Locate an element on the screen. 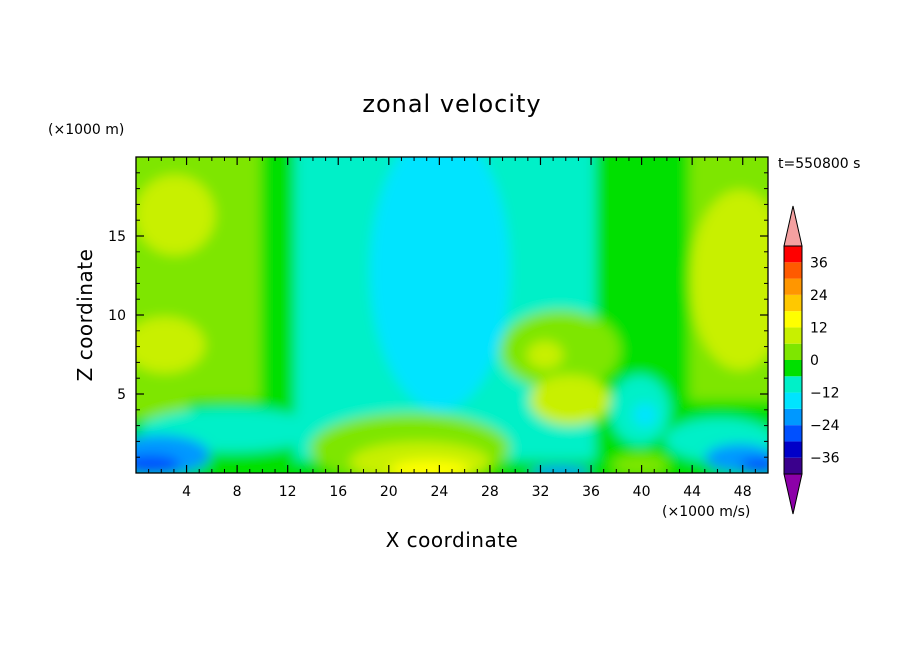  colorbar: 36 24 12 0 −12 −24 −36 is located at coordinates (811, 360).